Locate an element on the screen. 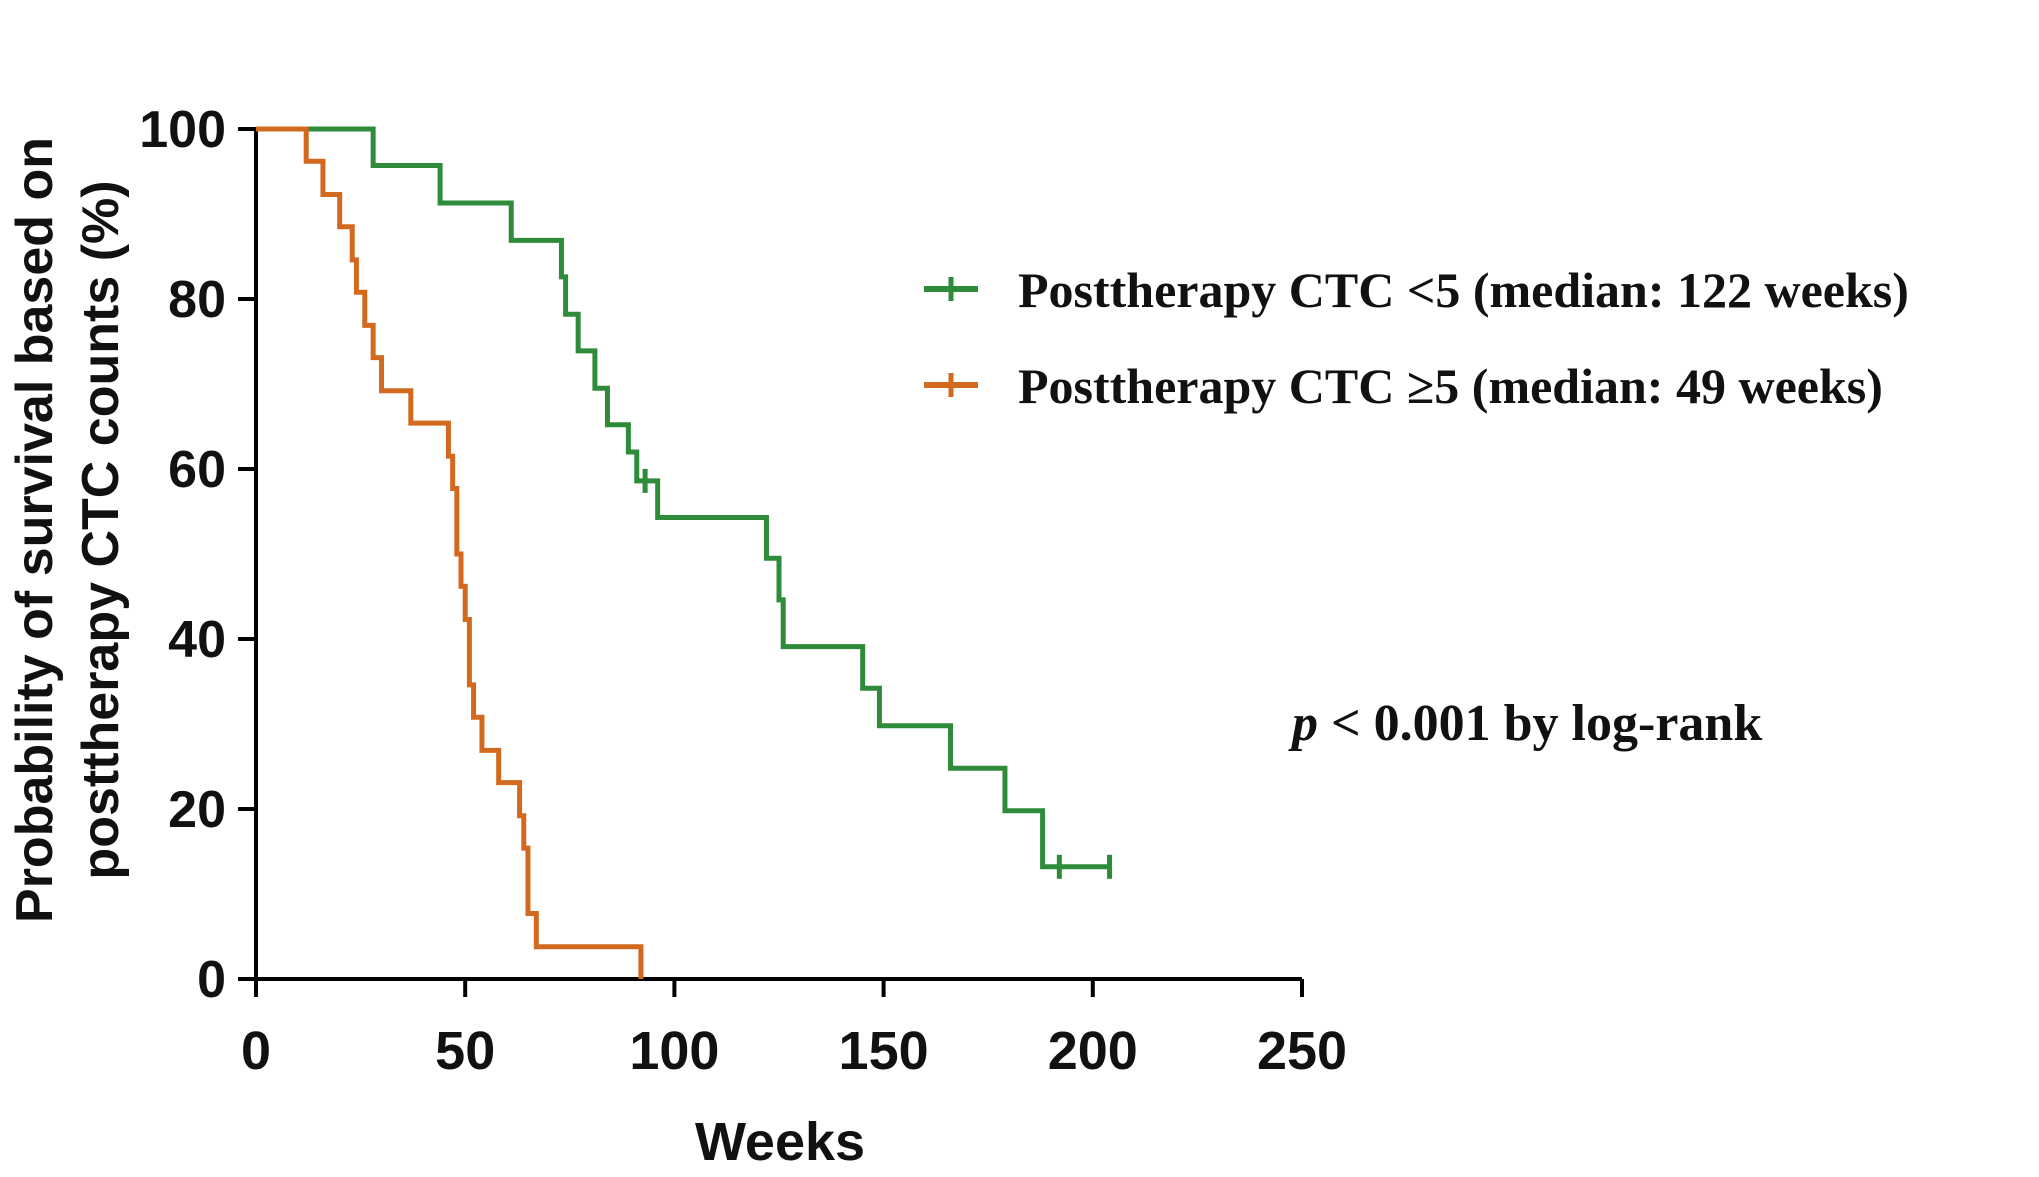 The width and height of the screenshot is (2039, 1177). y-axis-title-line2: posttherapy CTC counts (%) is located at coordinates (101, 529).